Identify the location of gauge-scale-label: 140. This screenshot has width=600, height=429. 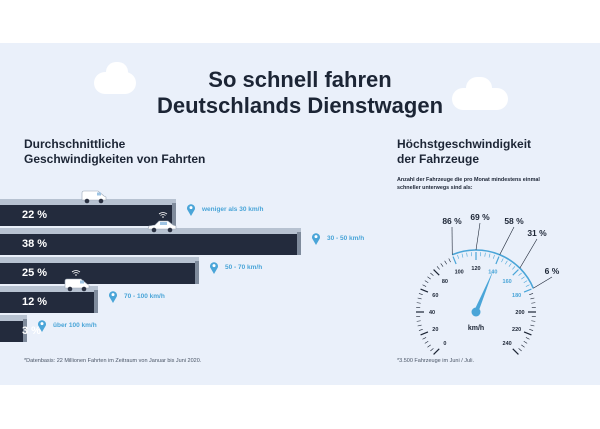
(492, 272).